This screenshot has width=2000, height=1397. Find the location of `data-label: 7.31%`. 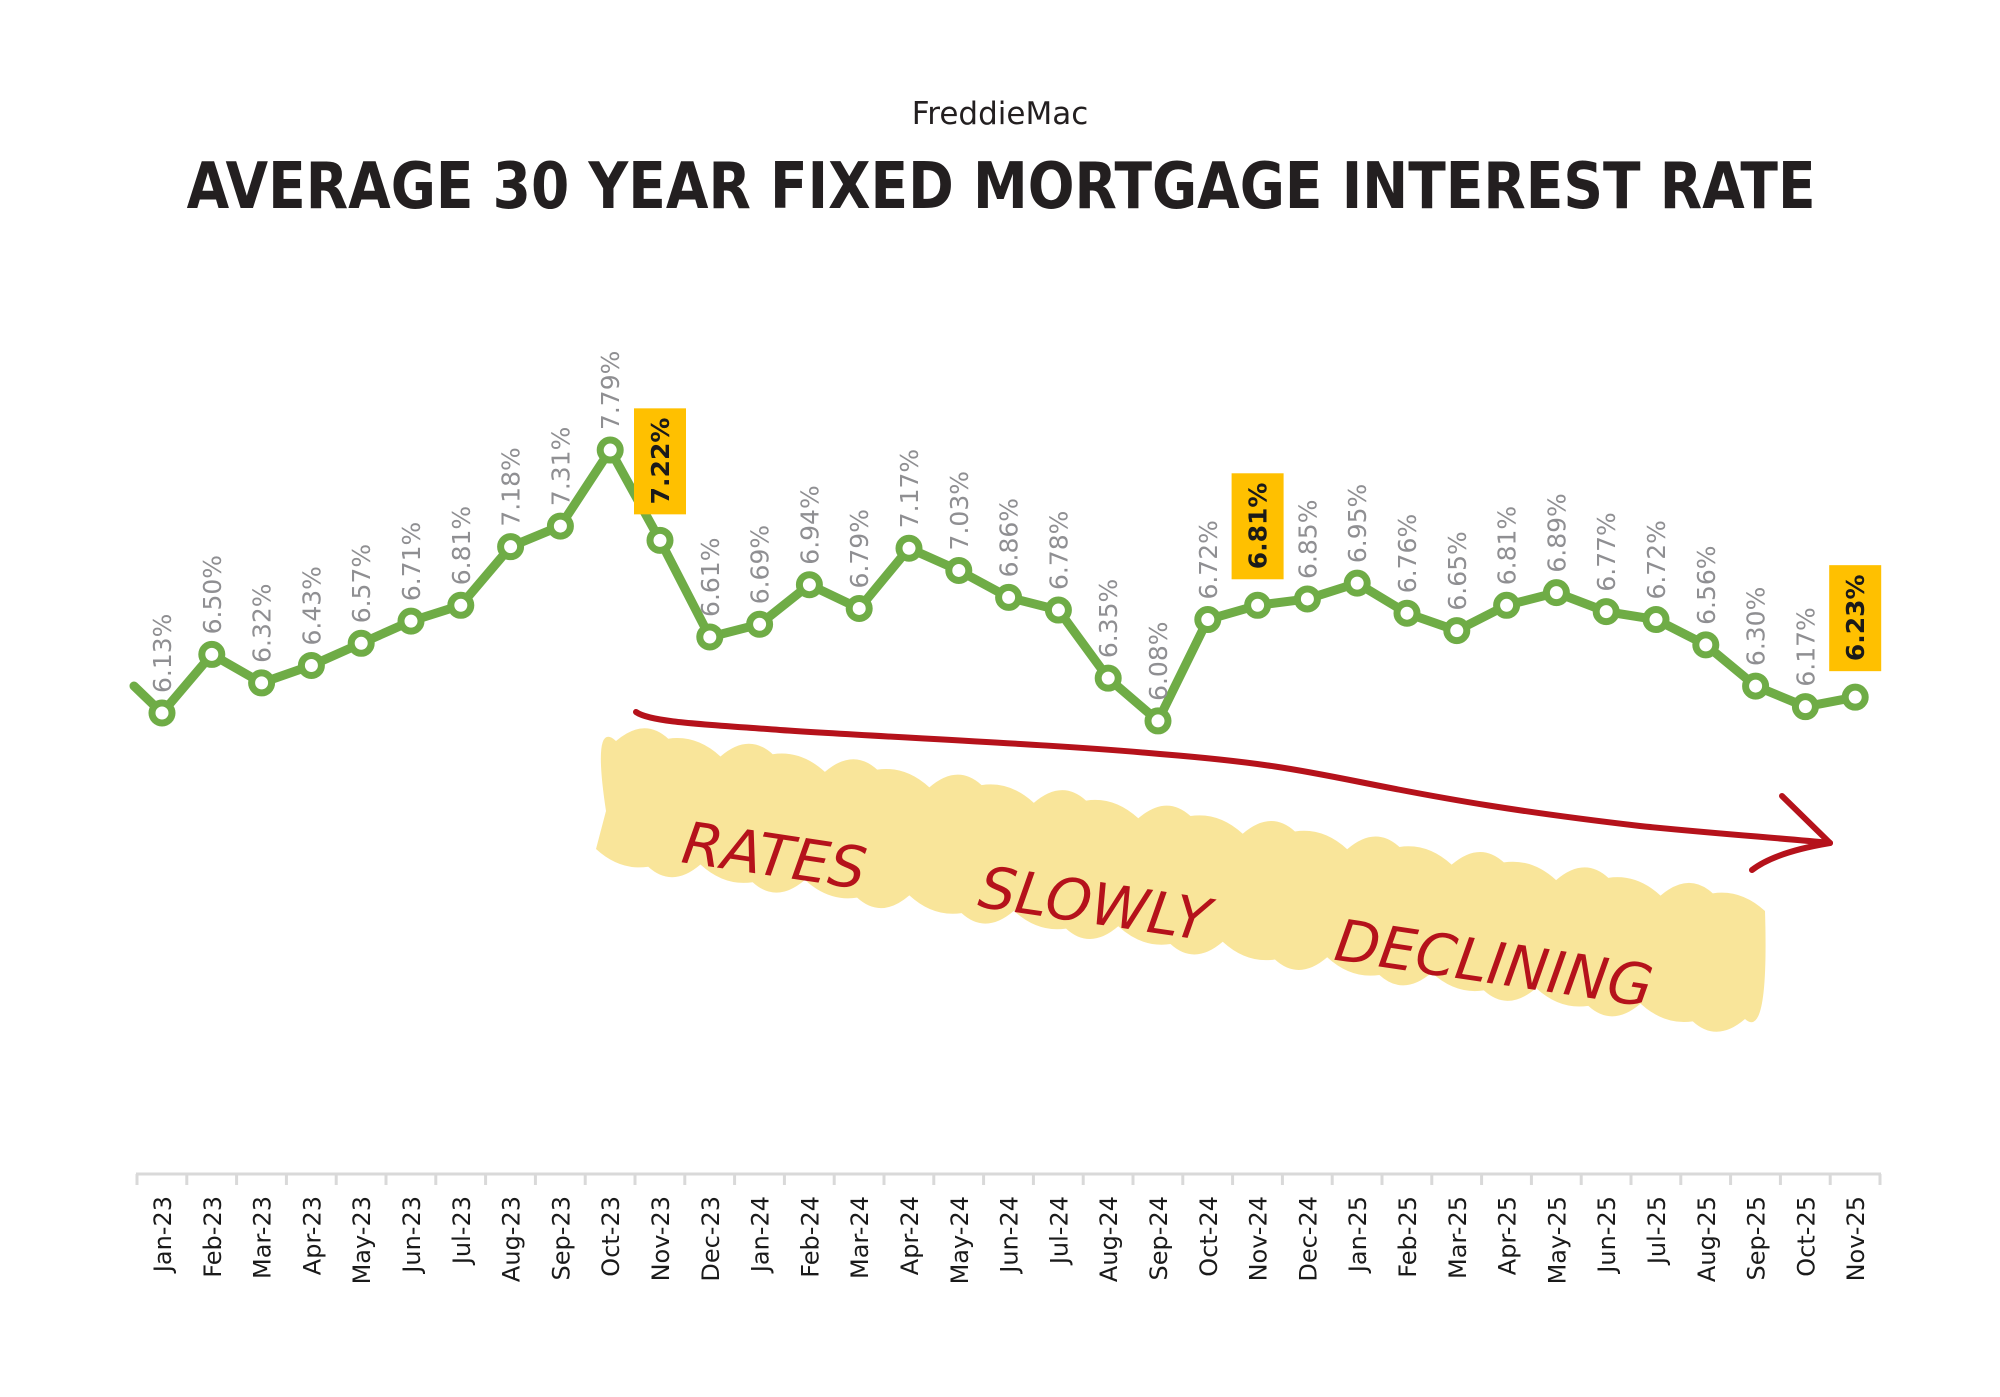

data-label: 7.31% is located at coordinates (560, 466).